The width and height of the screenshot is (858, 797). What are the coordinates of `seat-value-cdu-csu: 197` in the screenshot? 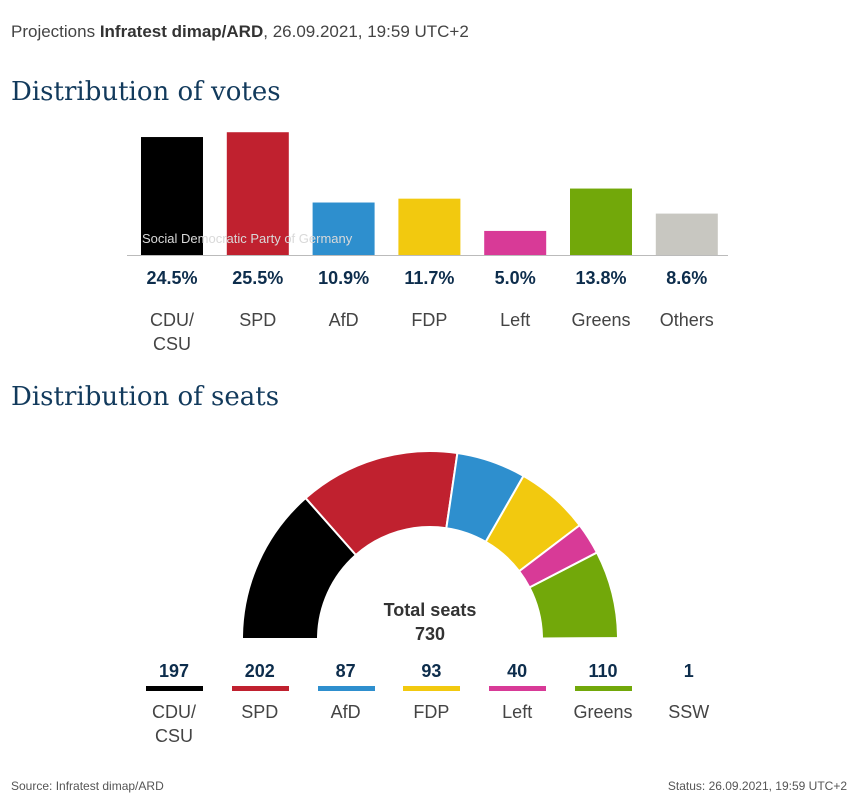 It's located at (174, 671).